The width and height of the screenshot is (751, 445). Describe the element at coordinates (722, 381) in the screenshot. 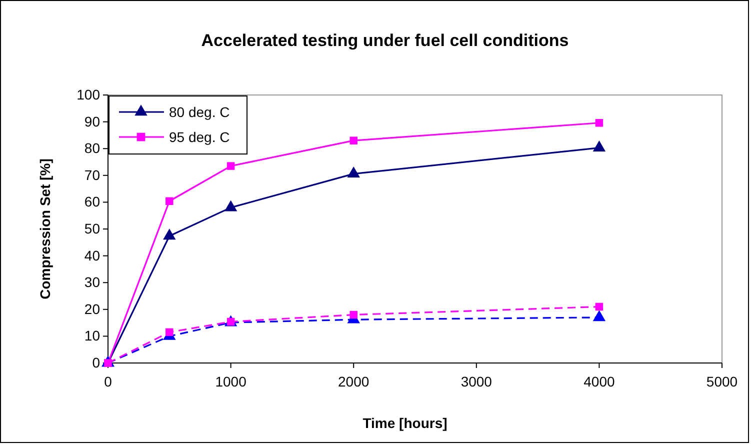

I see `x-tick-label: 5000` at that location.